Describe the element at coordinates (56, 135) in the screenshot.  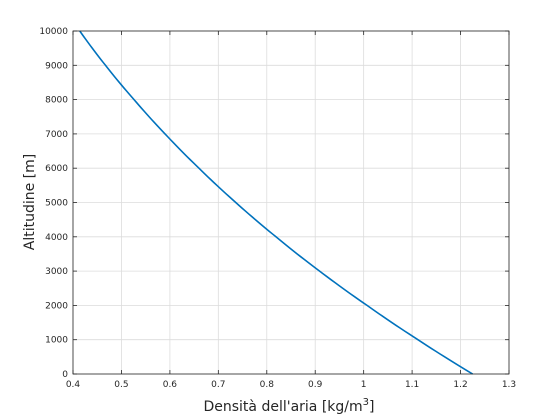
I see `y-tick-label-7: 7000` at that location.